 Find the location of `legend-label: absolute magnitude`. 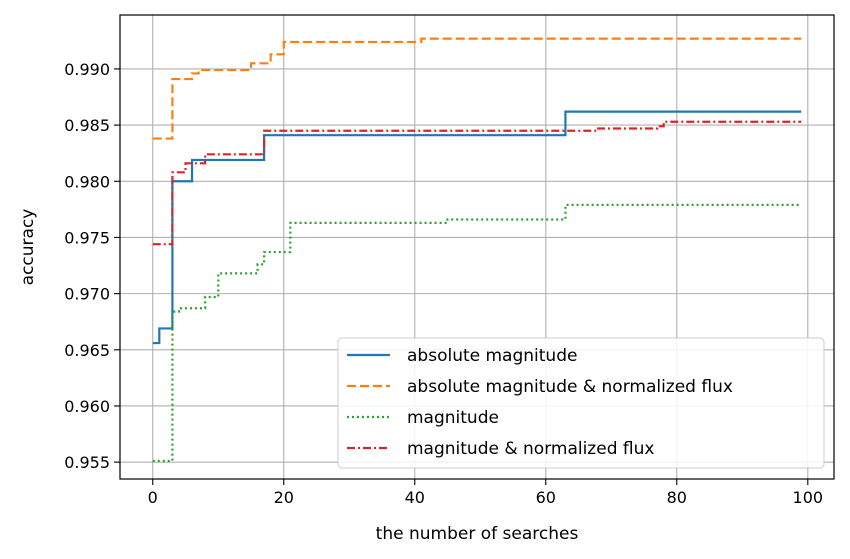

legend-label: absolute magnitude is located at coordinates (492, 356).